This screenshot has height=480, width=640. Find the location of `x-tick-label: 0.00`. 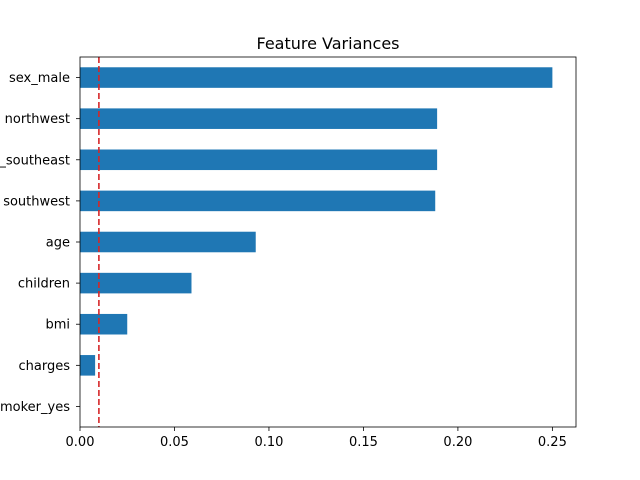

x-tick-label: 0.00 is located at coordinates (80, 442).